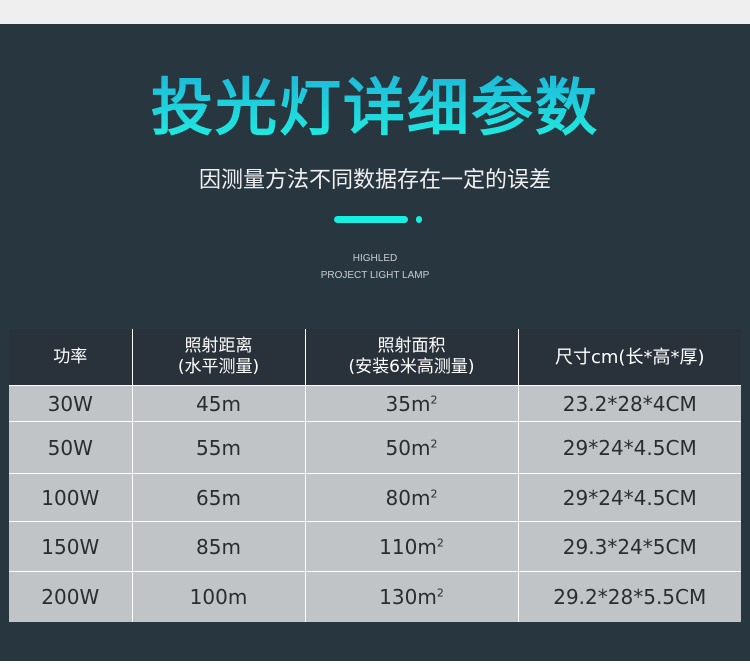  What do you see at coordinates (375, 275) in the screenshot?
I see `product-line: PROJECT LIGHT LAMP` at bounding box center [375, 275].